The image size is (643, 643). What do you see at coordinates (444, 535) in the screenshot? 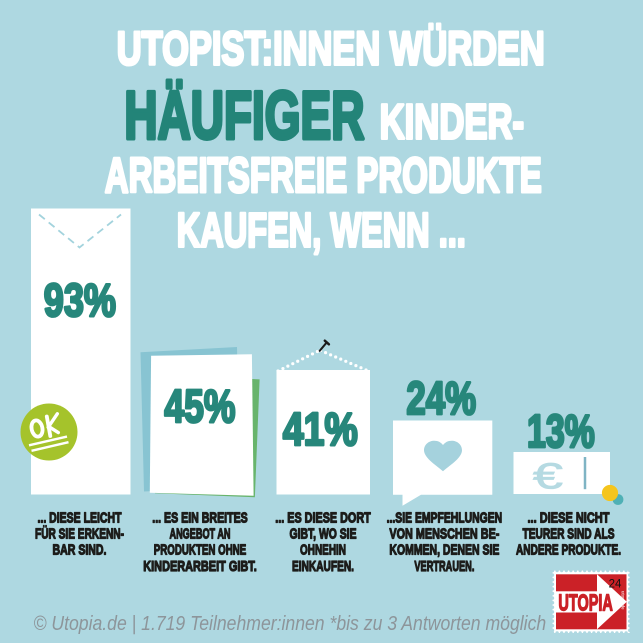
I see `svg-text: VON MENSCHEN BE-` at bounding box center [444, 535].